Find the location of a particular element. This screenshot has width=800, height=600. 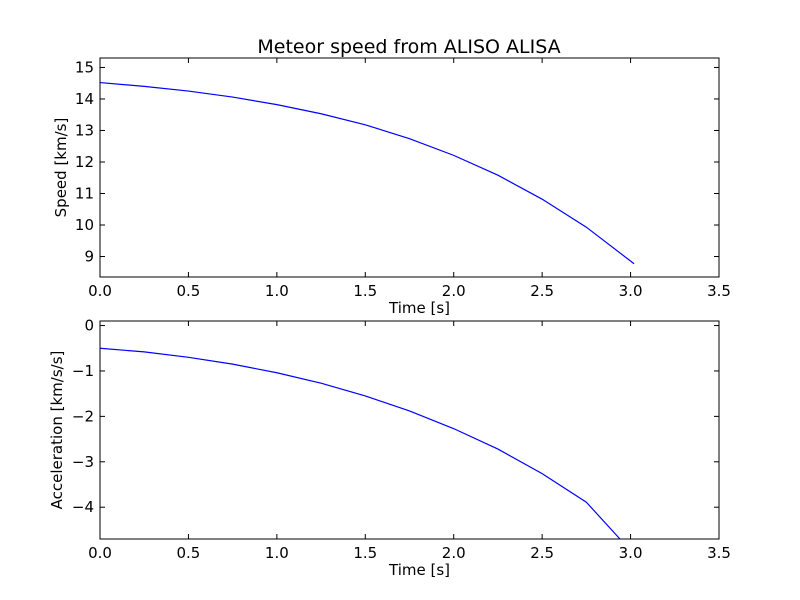

speed-x-tick-label: 1.0 is located at coordinates (277, 291).